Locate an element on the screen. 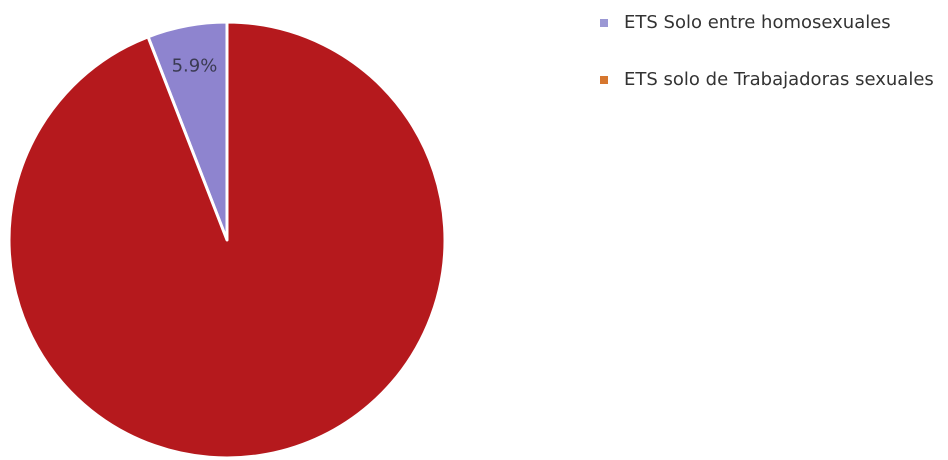  legend-label-trabajadoras: ETS solo de Trabajadoras sexuales is located at coordinates (779, 79).